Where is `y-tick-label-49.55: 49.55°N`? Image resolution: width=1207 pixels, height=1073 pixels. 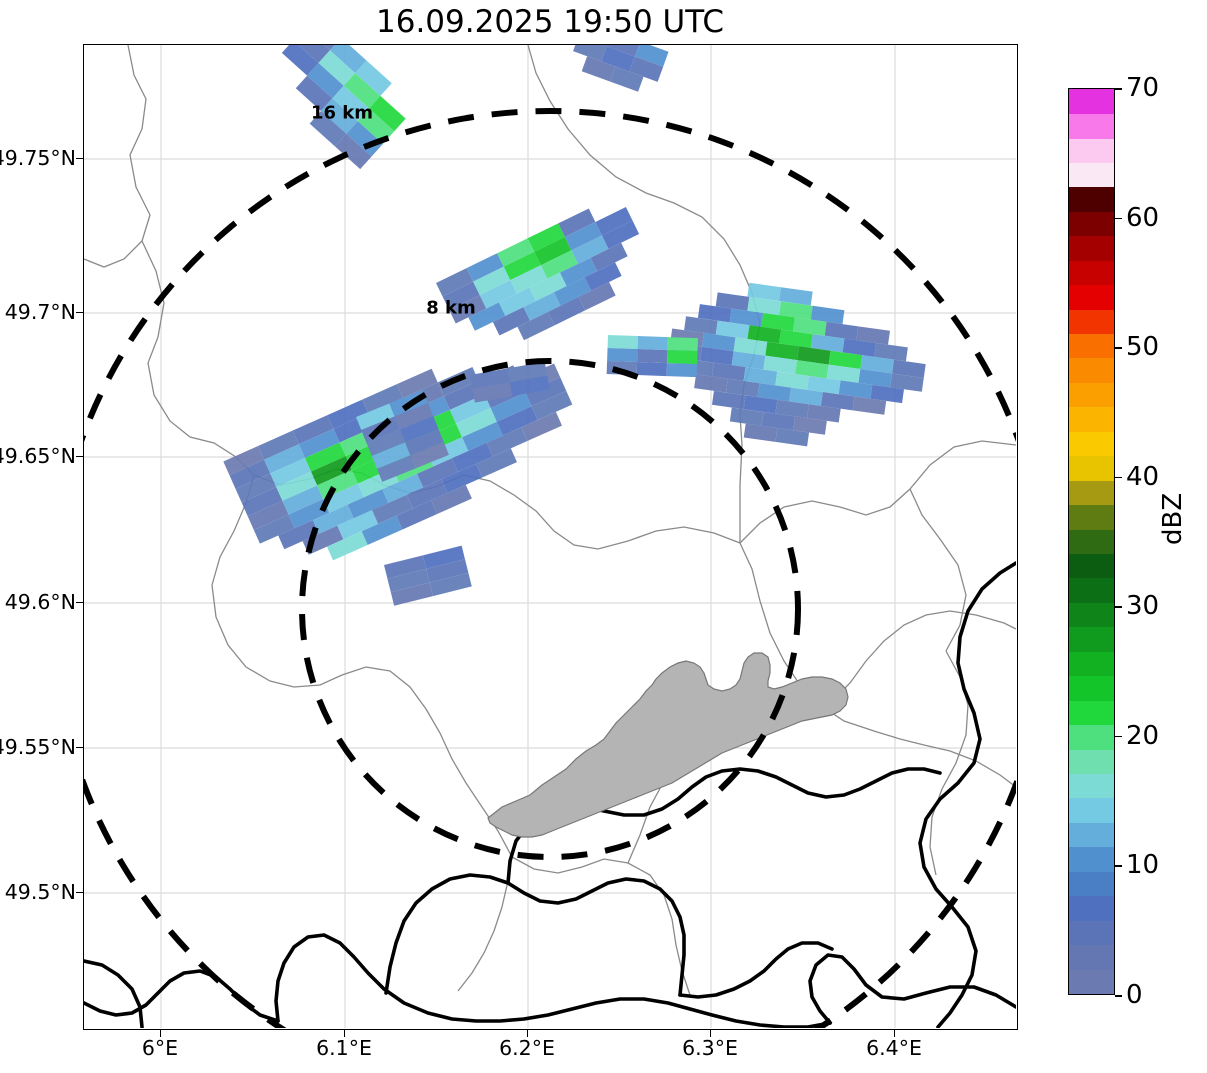
y-tick-label-49.55: 49.55°N is located at coordinates (38, 747).